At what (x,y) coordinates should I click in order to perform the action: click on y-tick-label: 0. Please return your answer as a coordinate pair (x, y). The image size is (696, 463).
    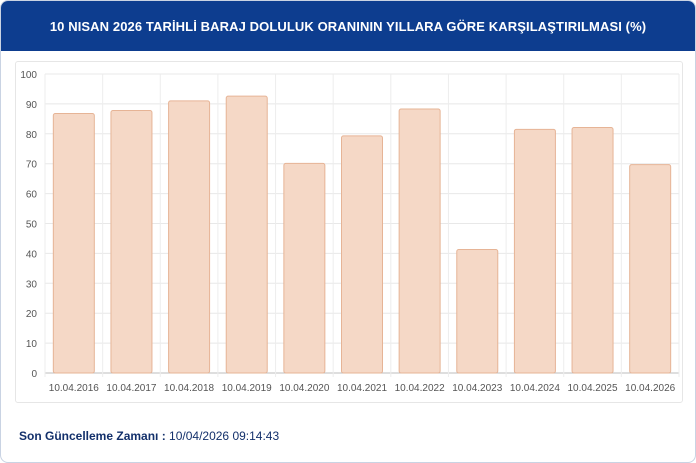
    Looking at the image, I should click on (34, 374).